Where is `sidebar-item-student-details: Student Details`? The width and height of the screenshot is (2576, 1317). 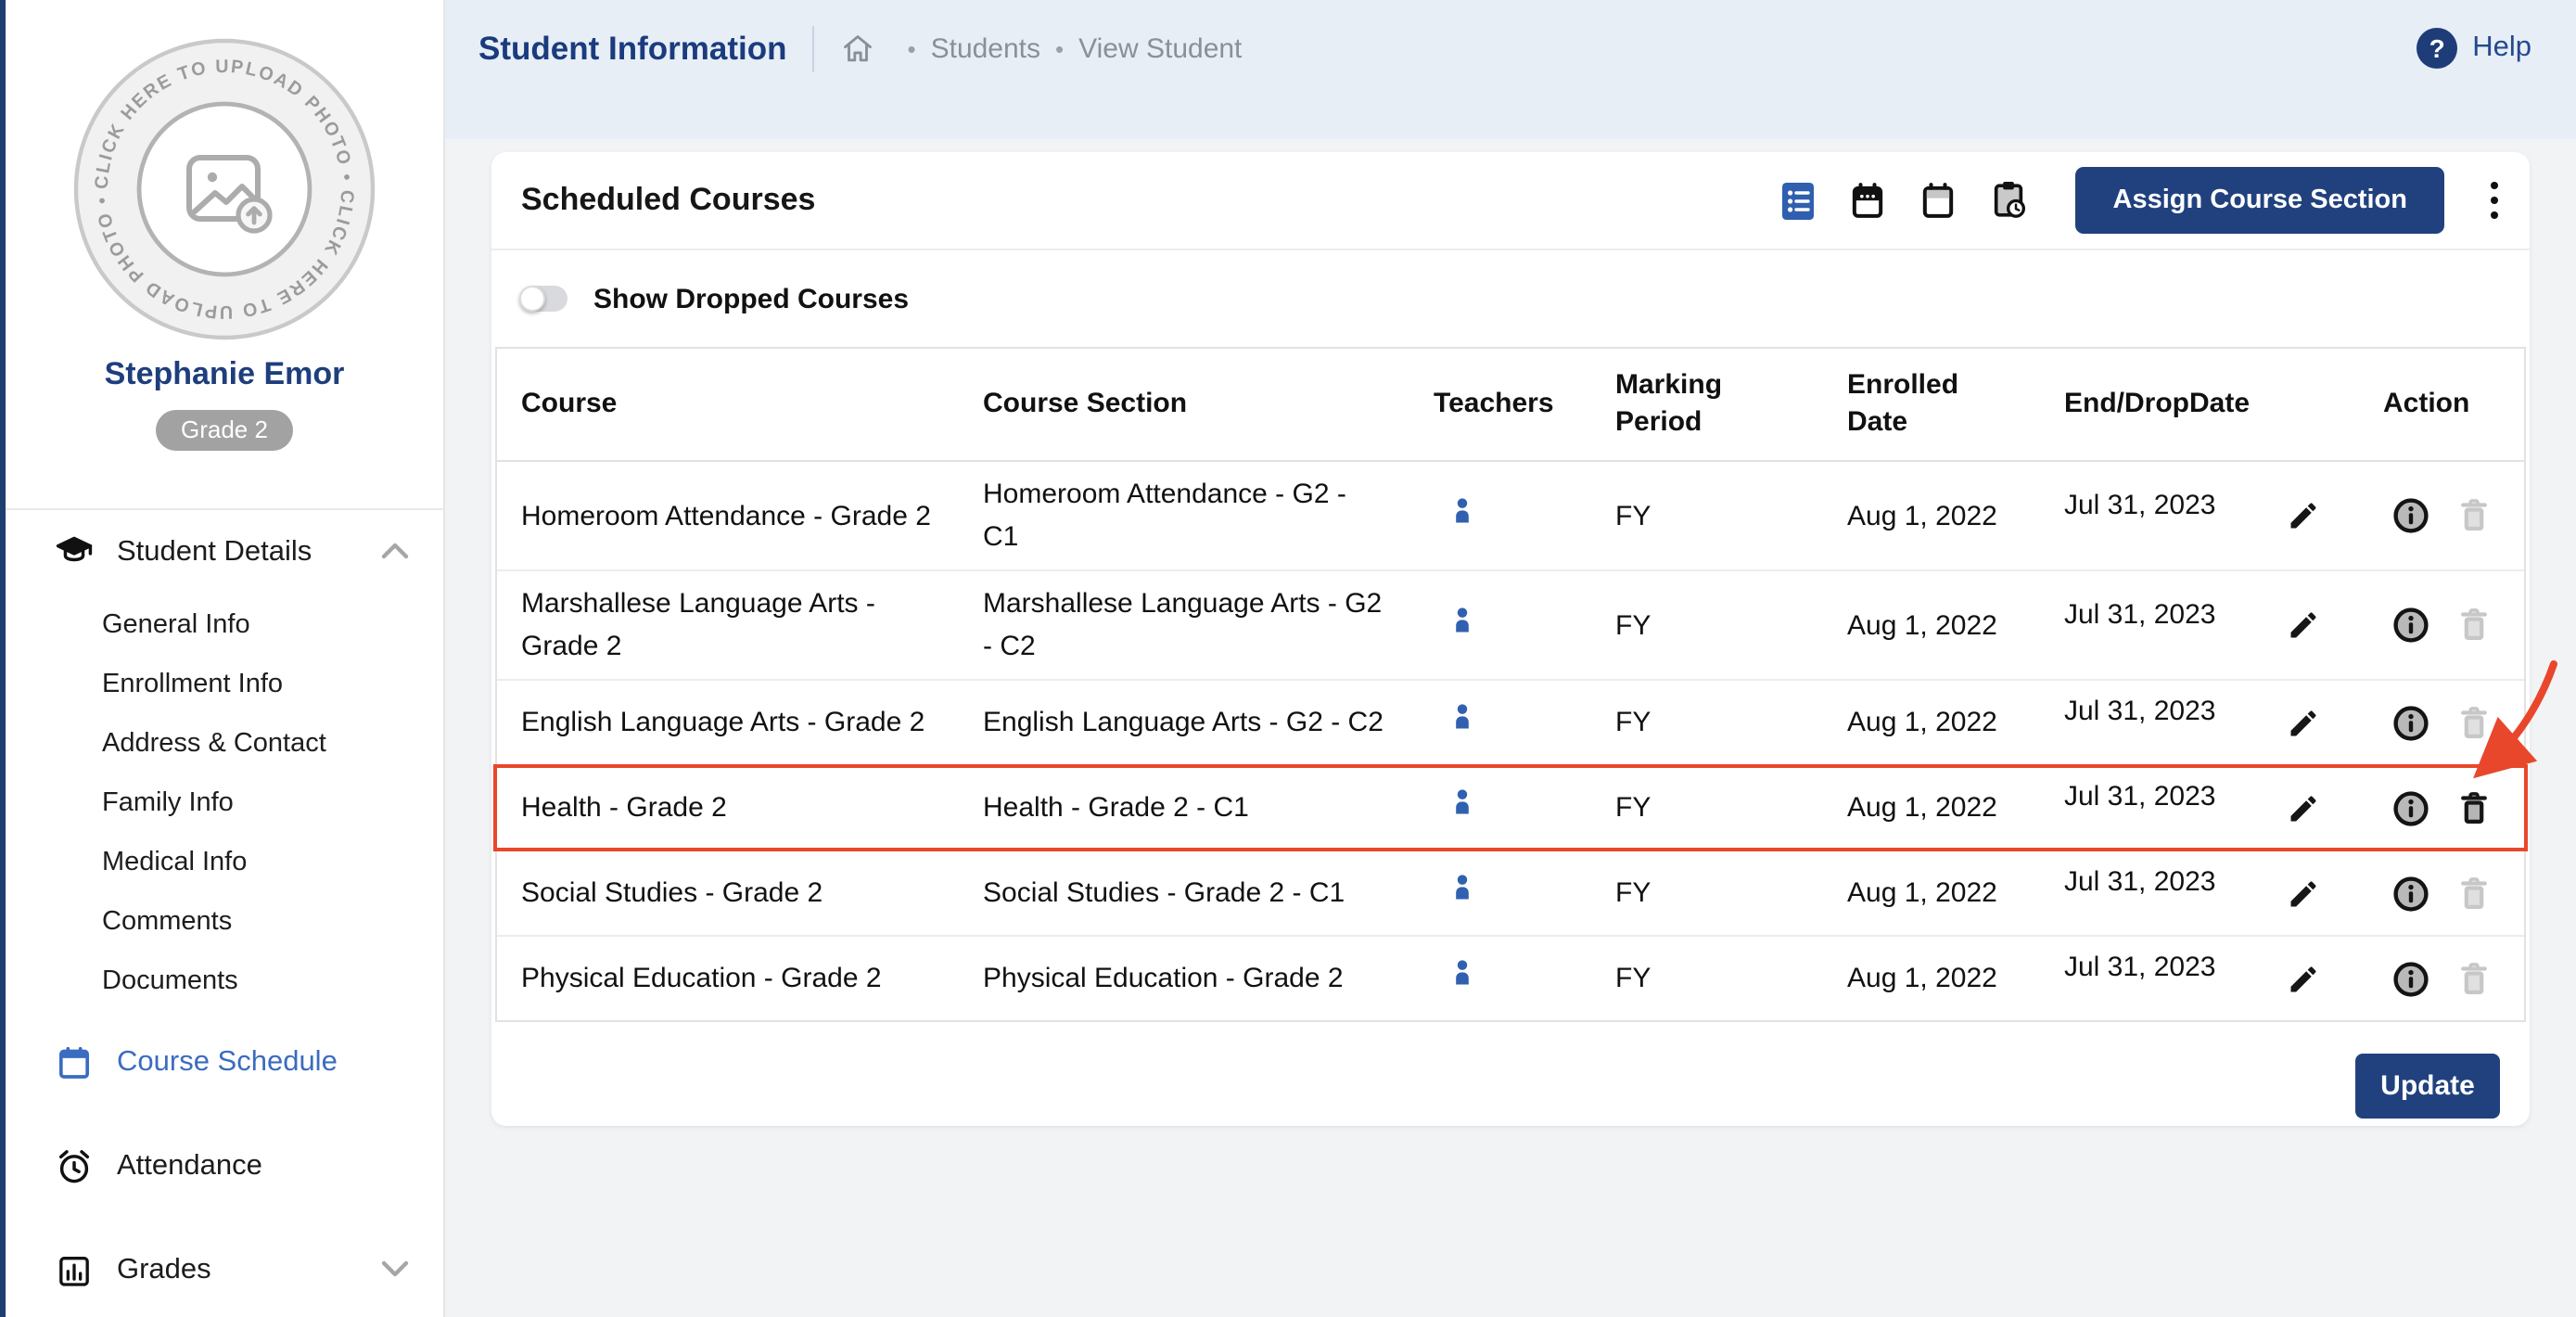
sidebar-item-student-details: Student Details is located at coordinates (224, 552).